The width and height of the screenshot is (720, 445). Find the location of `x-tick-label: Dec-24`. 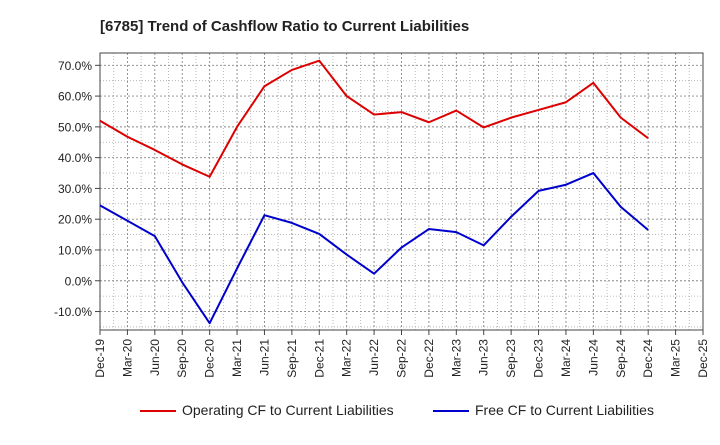

x-tick-label: Dec-24 is located at coordinates (648, 358).